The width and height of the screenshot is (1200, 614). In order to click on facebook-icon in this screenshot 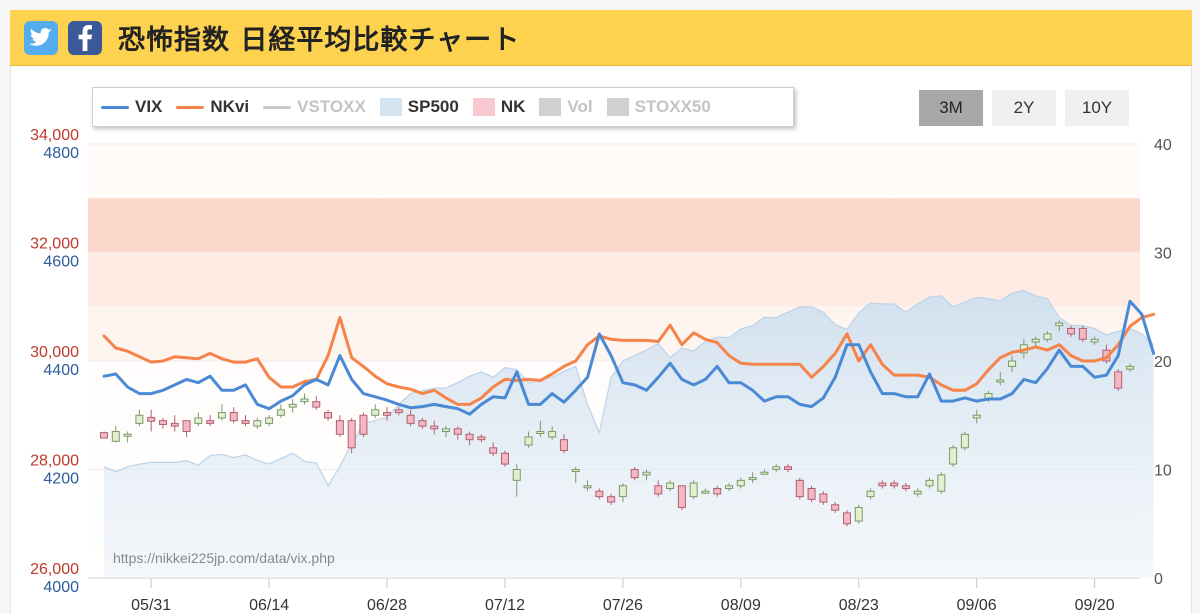, I will do `click(85, 37)`.